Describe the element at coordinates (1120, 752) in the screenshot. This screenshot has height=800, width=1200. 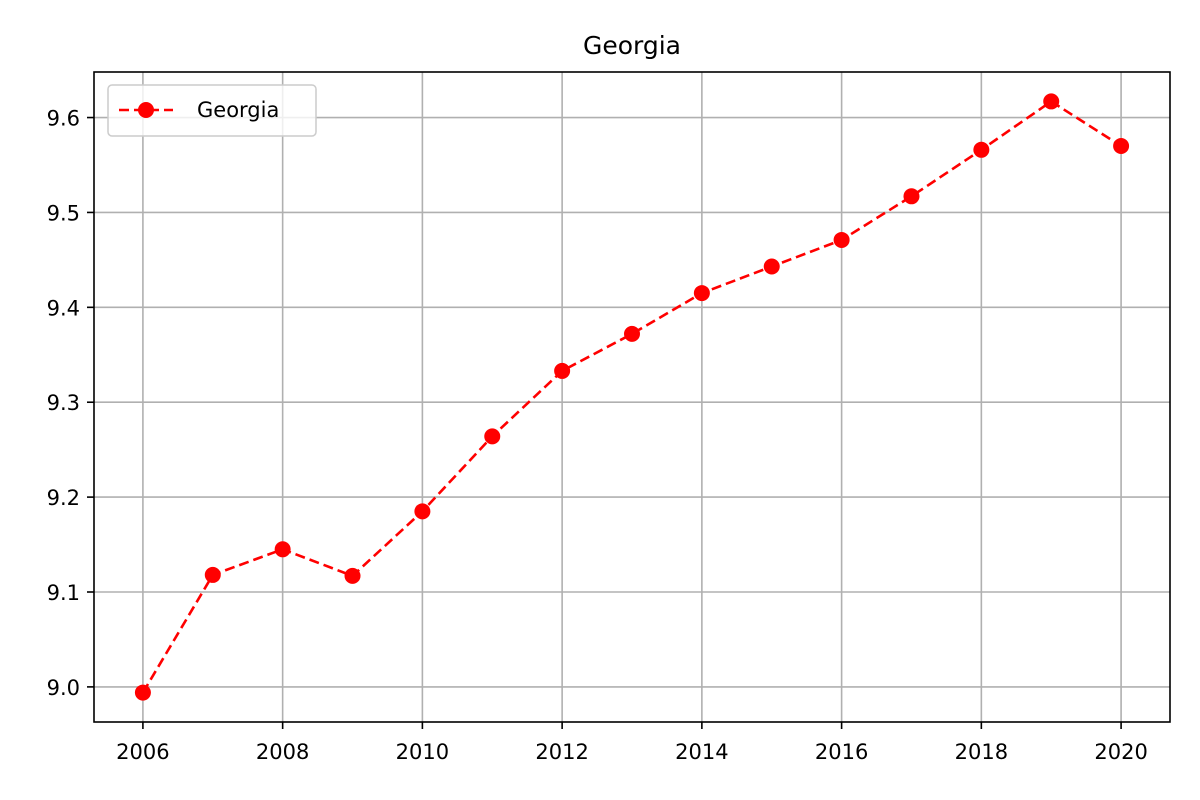
I see `x-tick-label: 2020` at that location.